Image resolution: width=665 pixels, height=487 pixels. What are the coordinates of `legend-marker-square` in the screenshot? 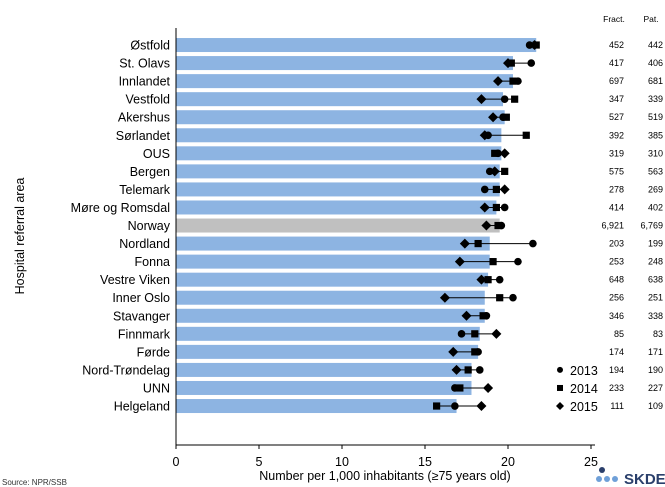 It's located at (560, 387).